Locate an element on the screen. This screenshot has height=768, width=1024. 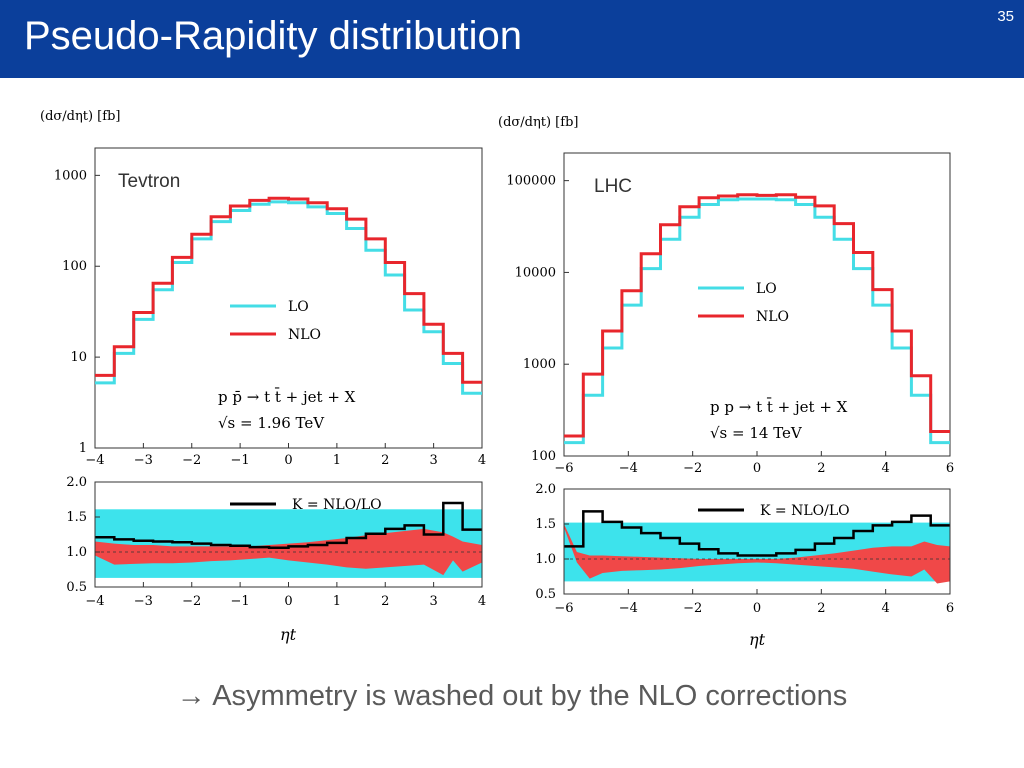
x-tick-label: −6 is located at coordinates (563, 468).